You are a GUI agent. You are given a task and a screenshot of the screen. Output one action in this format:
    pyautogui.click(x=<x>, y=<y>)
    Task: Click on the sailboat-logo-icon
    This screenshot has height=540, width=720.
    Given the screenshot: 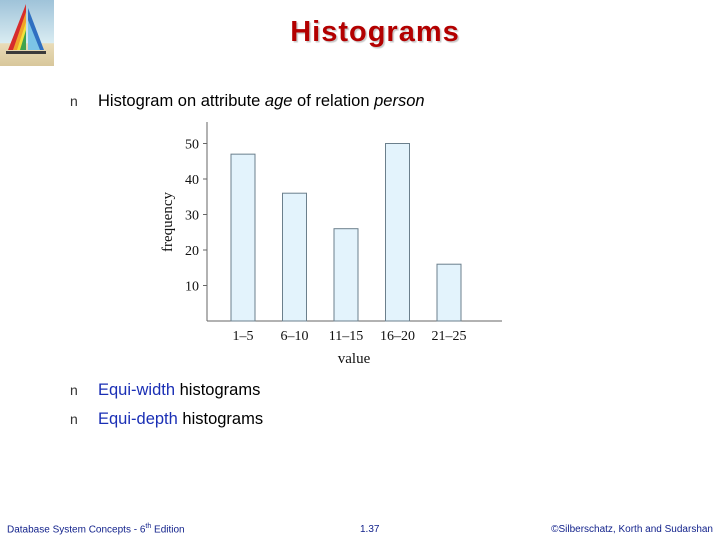 What is the action you would take?
    pyautogui.click(x=27, y=33)
    